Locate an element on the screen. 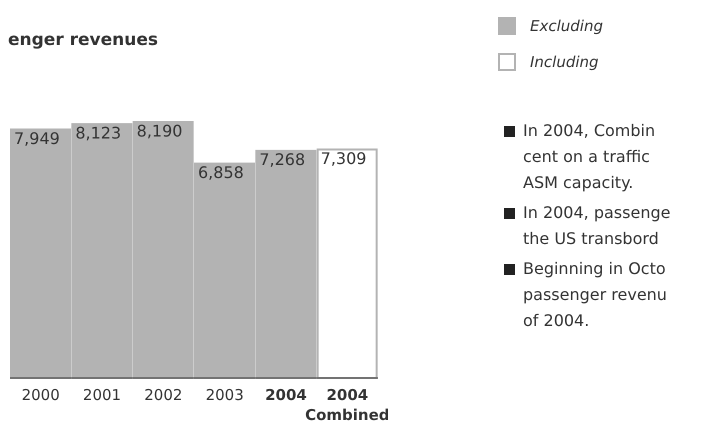 This screenshot has height=434, width=728. x-tick-label: 2000 is located at coordinates (41, 395).